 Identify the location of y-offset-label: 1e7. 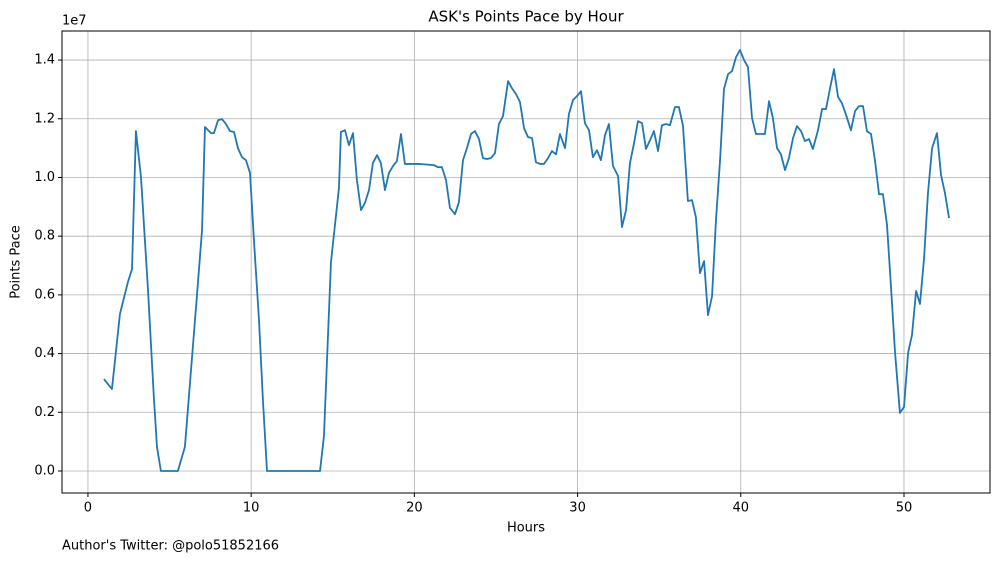
(74, 21).